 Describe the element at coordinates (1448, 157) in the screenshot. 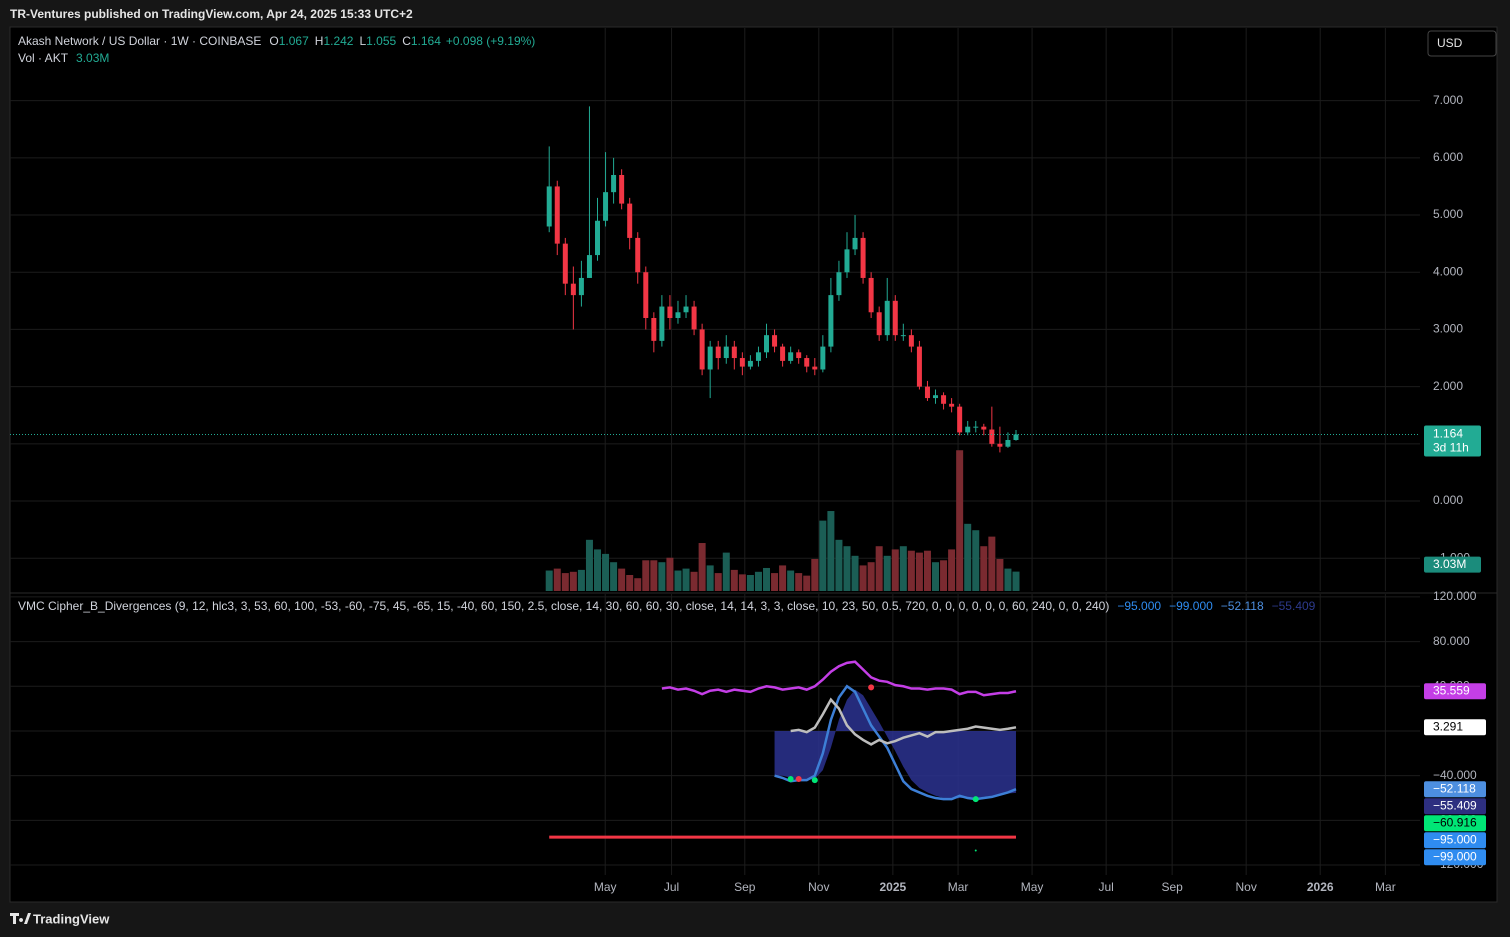

I see `y-tick-label: 6.000` at that location.